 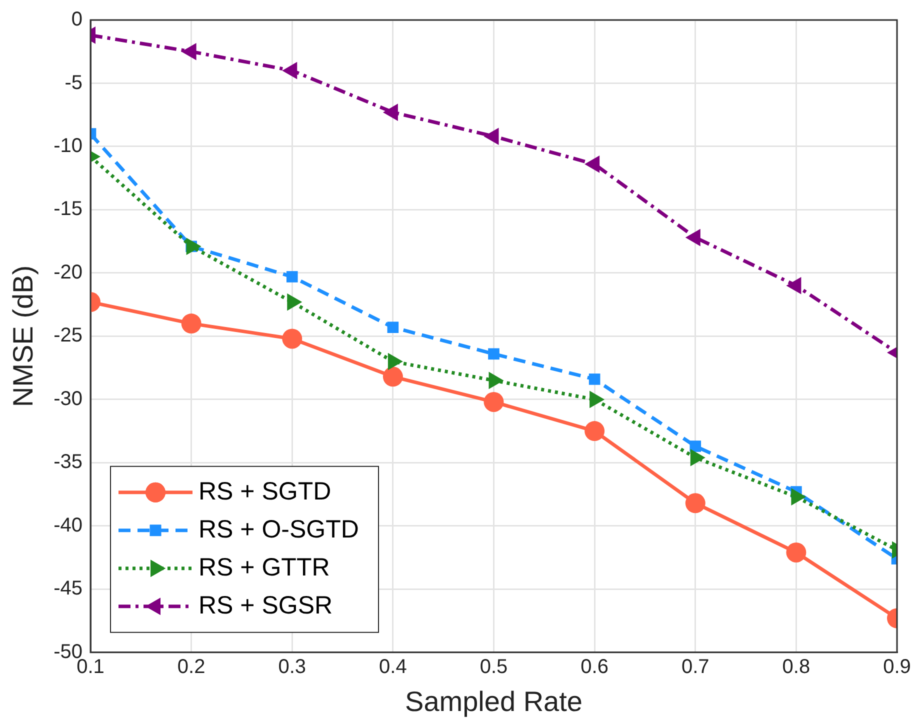 What do you see at coordinates (493, 701) in the screenshot?
I see `x-axis-title: Sampled Rate` at bounding box center [493, 701].